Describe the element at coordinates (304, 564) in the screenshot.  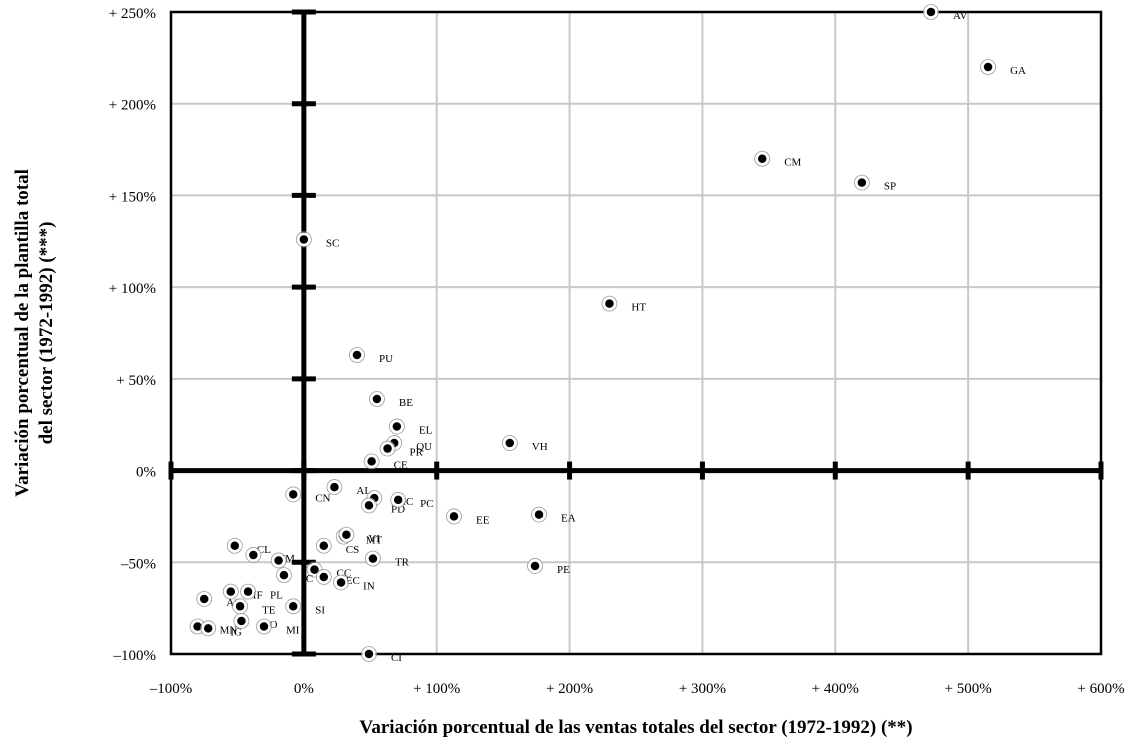
I see `data-point-label: C` at that location.